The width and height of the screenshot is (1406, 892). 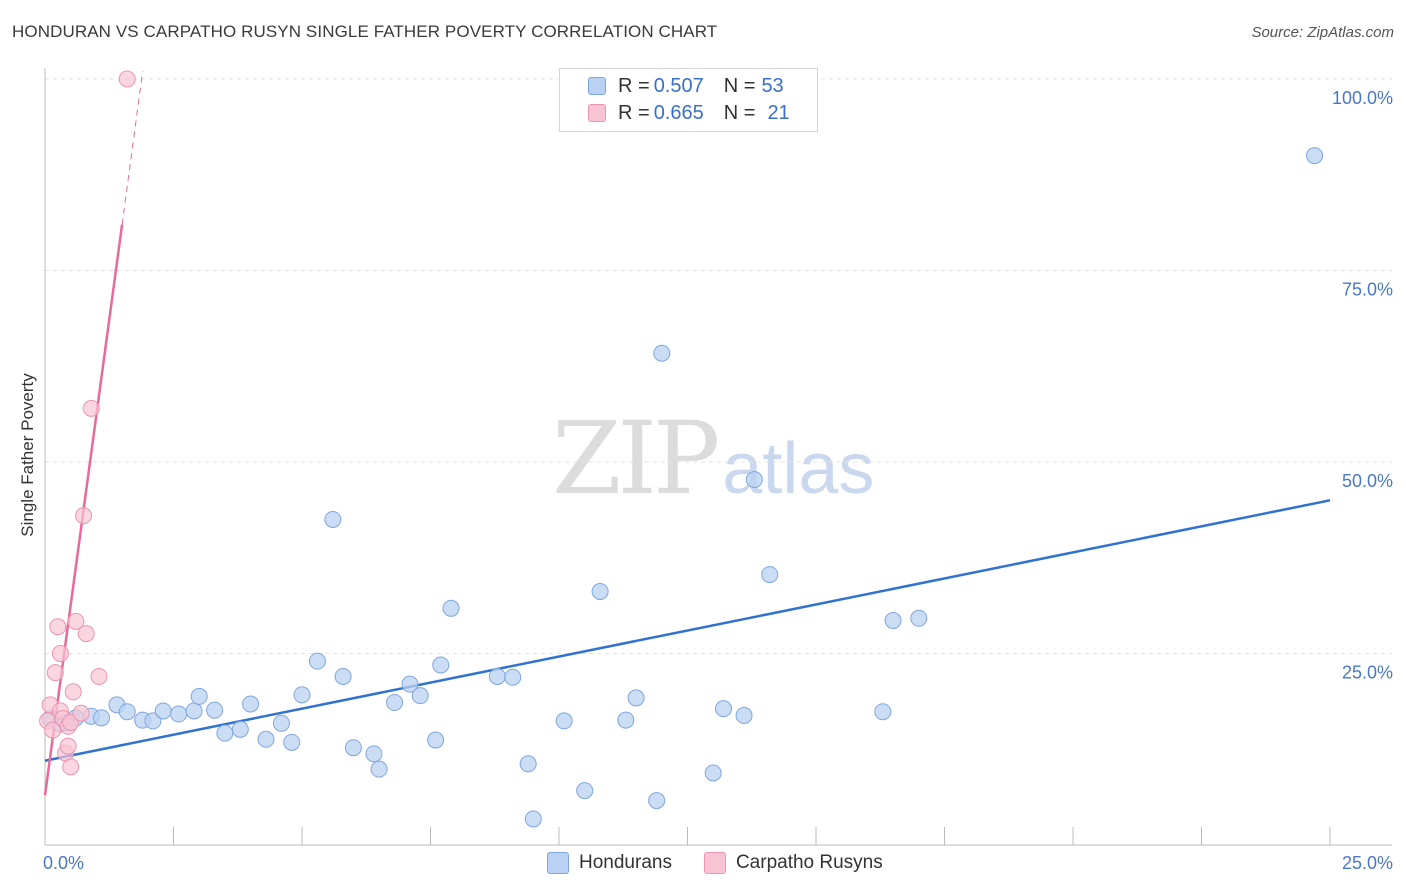 What do you see at coordinates (678, 112) in the screenshot?
I see `legend-r-value: 0.665` at bounding box center [678, 112].